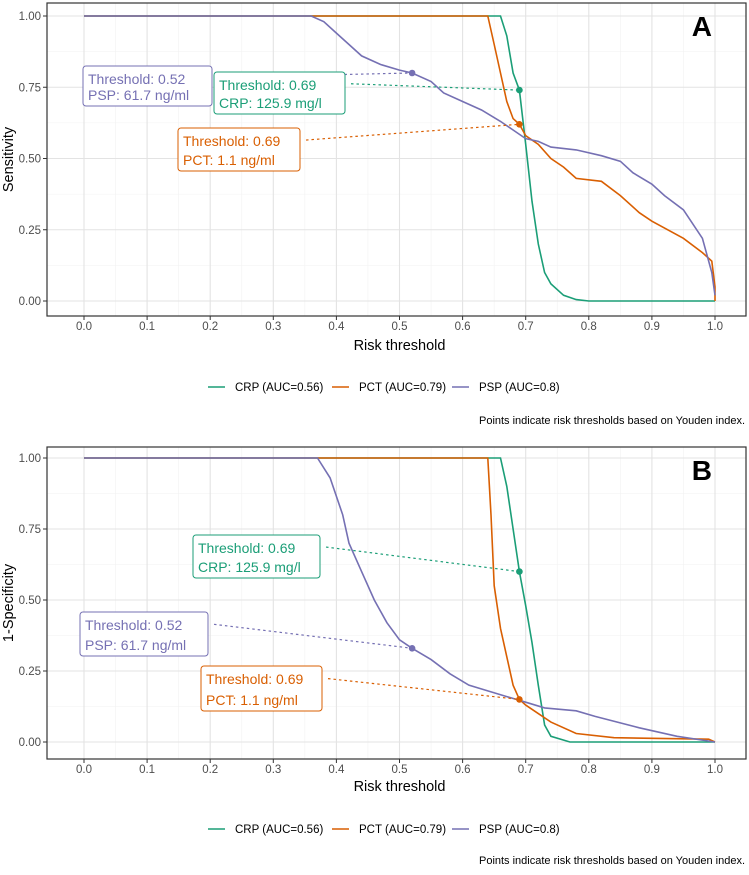 The image size is (749, 875). What do you see at coordinates (9, 602) in the screenshot?
I see `y-axis-title: 1-Specificity` at bounding box center [9, 602].